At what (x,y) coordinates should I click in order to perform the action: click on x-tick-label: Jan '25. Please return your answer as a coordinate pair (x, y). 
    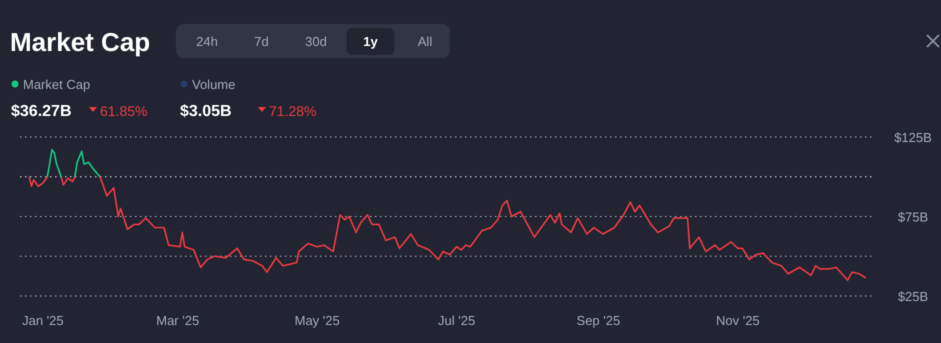
    Looking at the image, I should click on (43, 320).